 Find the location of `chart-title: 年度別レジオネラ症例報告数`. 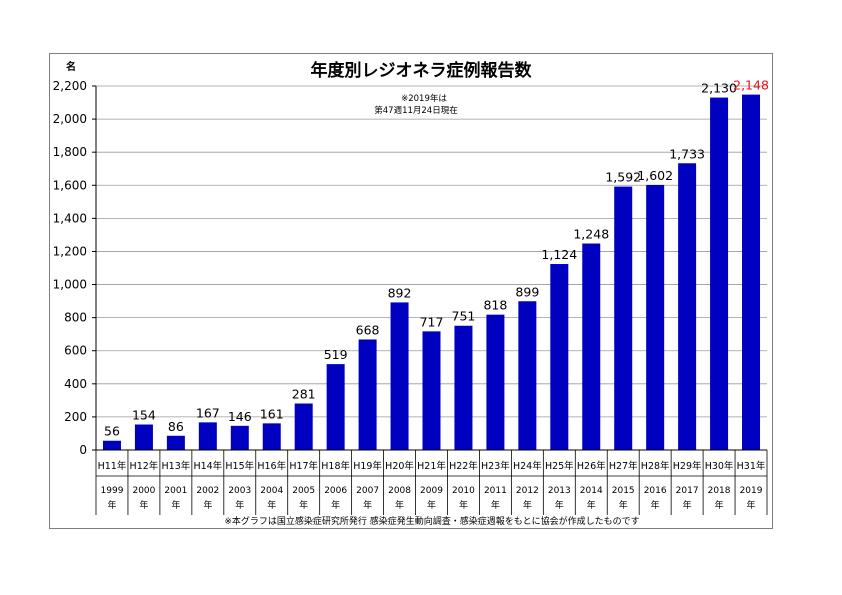

chart-title: 年度別レジオネラ症例報告数 is located at coordinates (422, 70).